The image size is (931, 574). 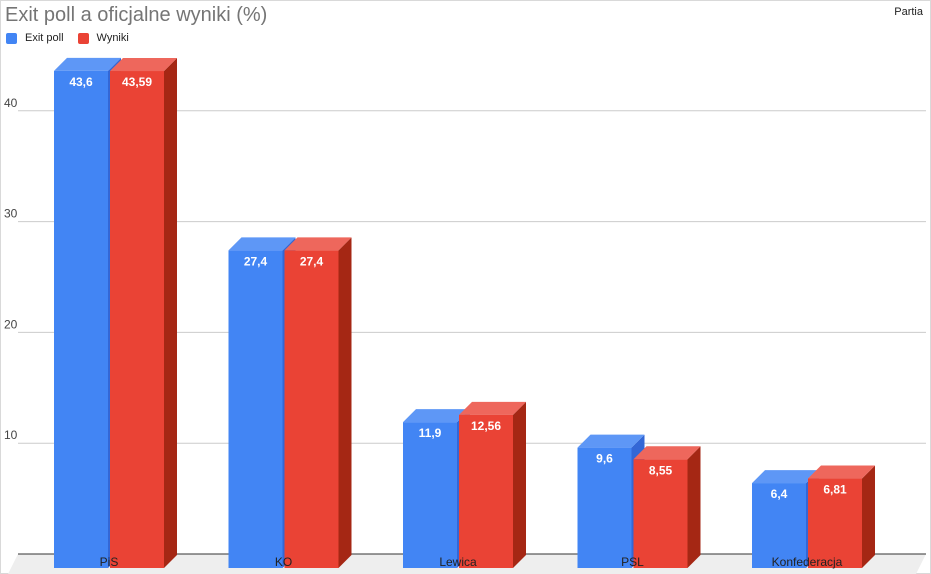 What do you see at coordinates (137, 82) in the screenshot?
I see `data-label: 43,59` at bounding box center [137, 82].